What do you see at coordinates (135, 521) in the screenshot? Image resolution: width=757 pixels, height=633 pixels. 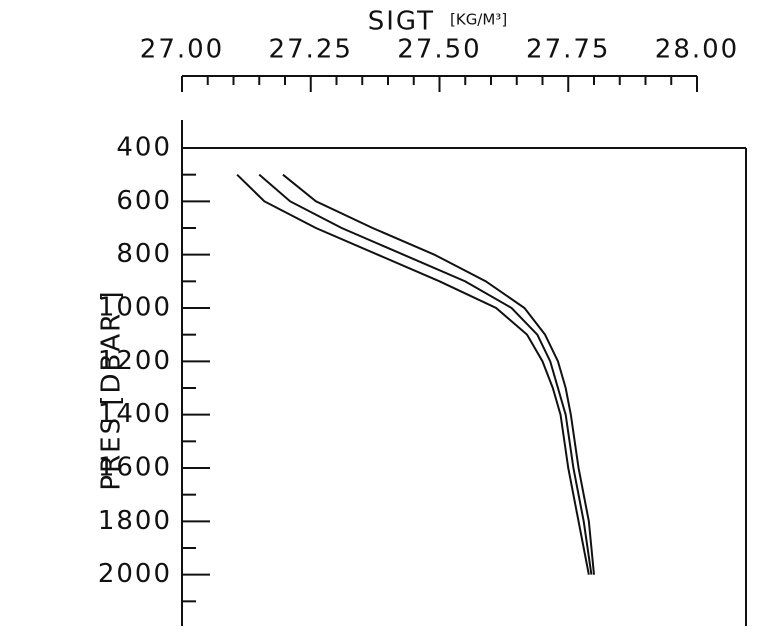 I see `y-tick-label: 1800` at bounding box center [135, 521].